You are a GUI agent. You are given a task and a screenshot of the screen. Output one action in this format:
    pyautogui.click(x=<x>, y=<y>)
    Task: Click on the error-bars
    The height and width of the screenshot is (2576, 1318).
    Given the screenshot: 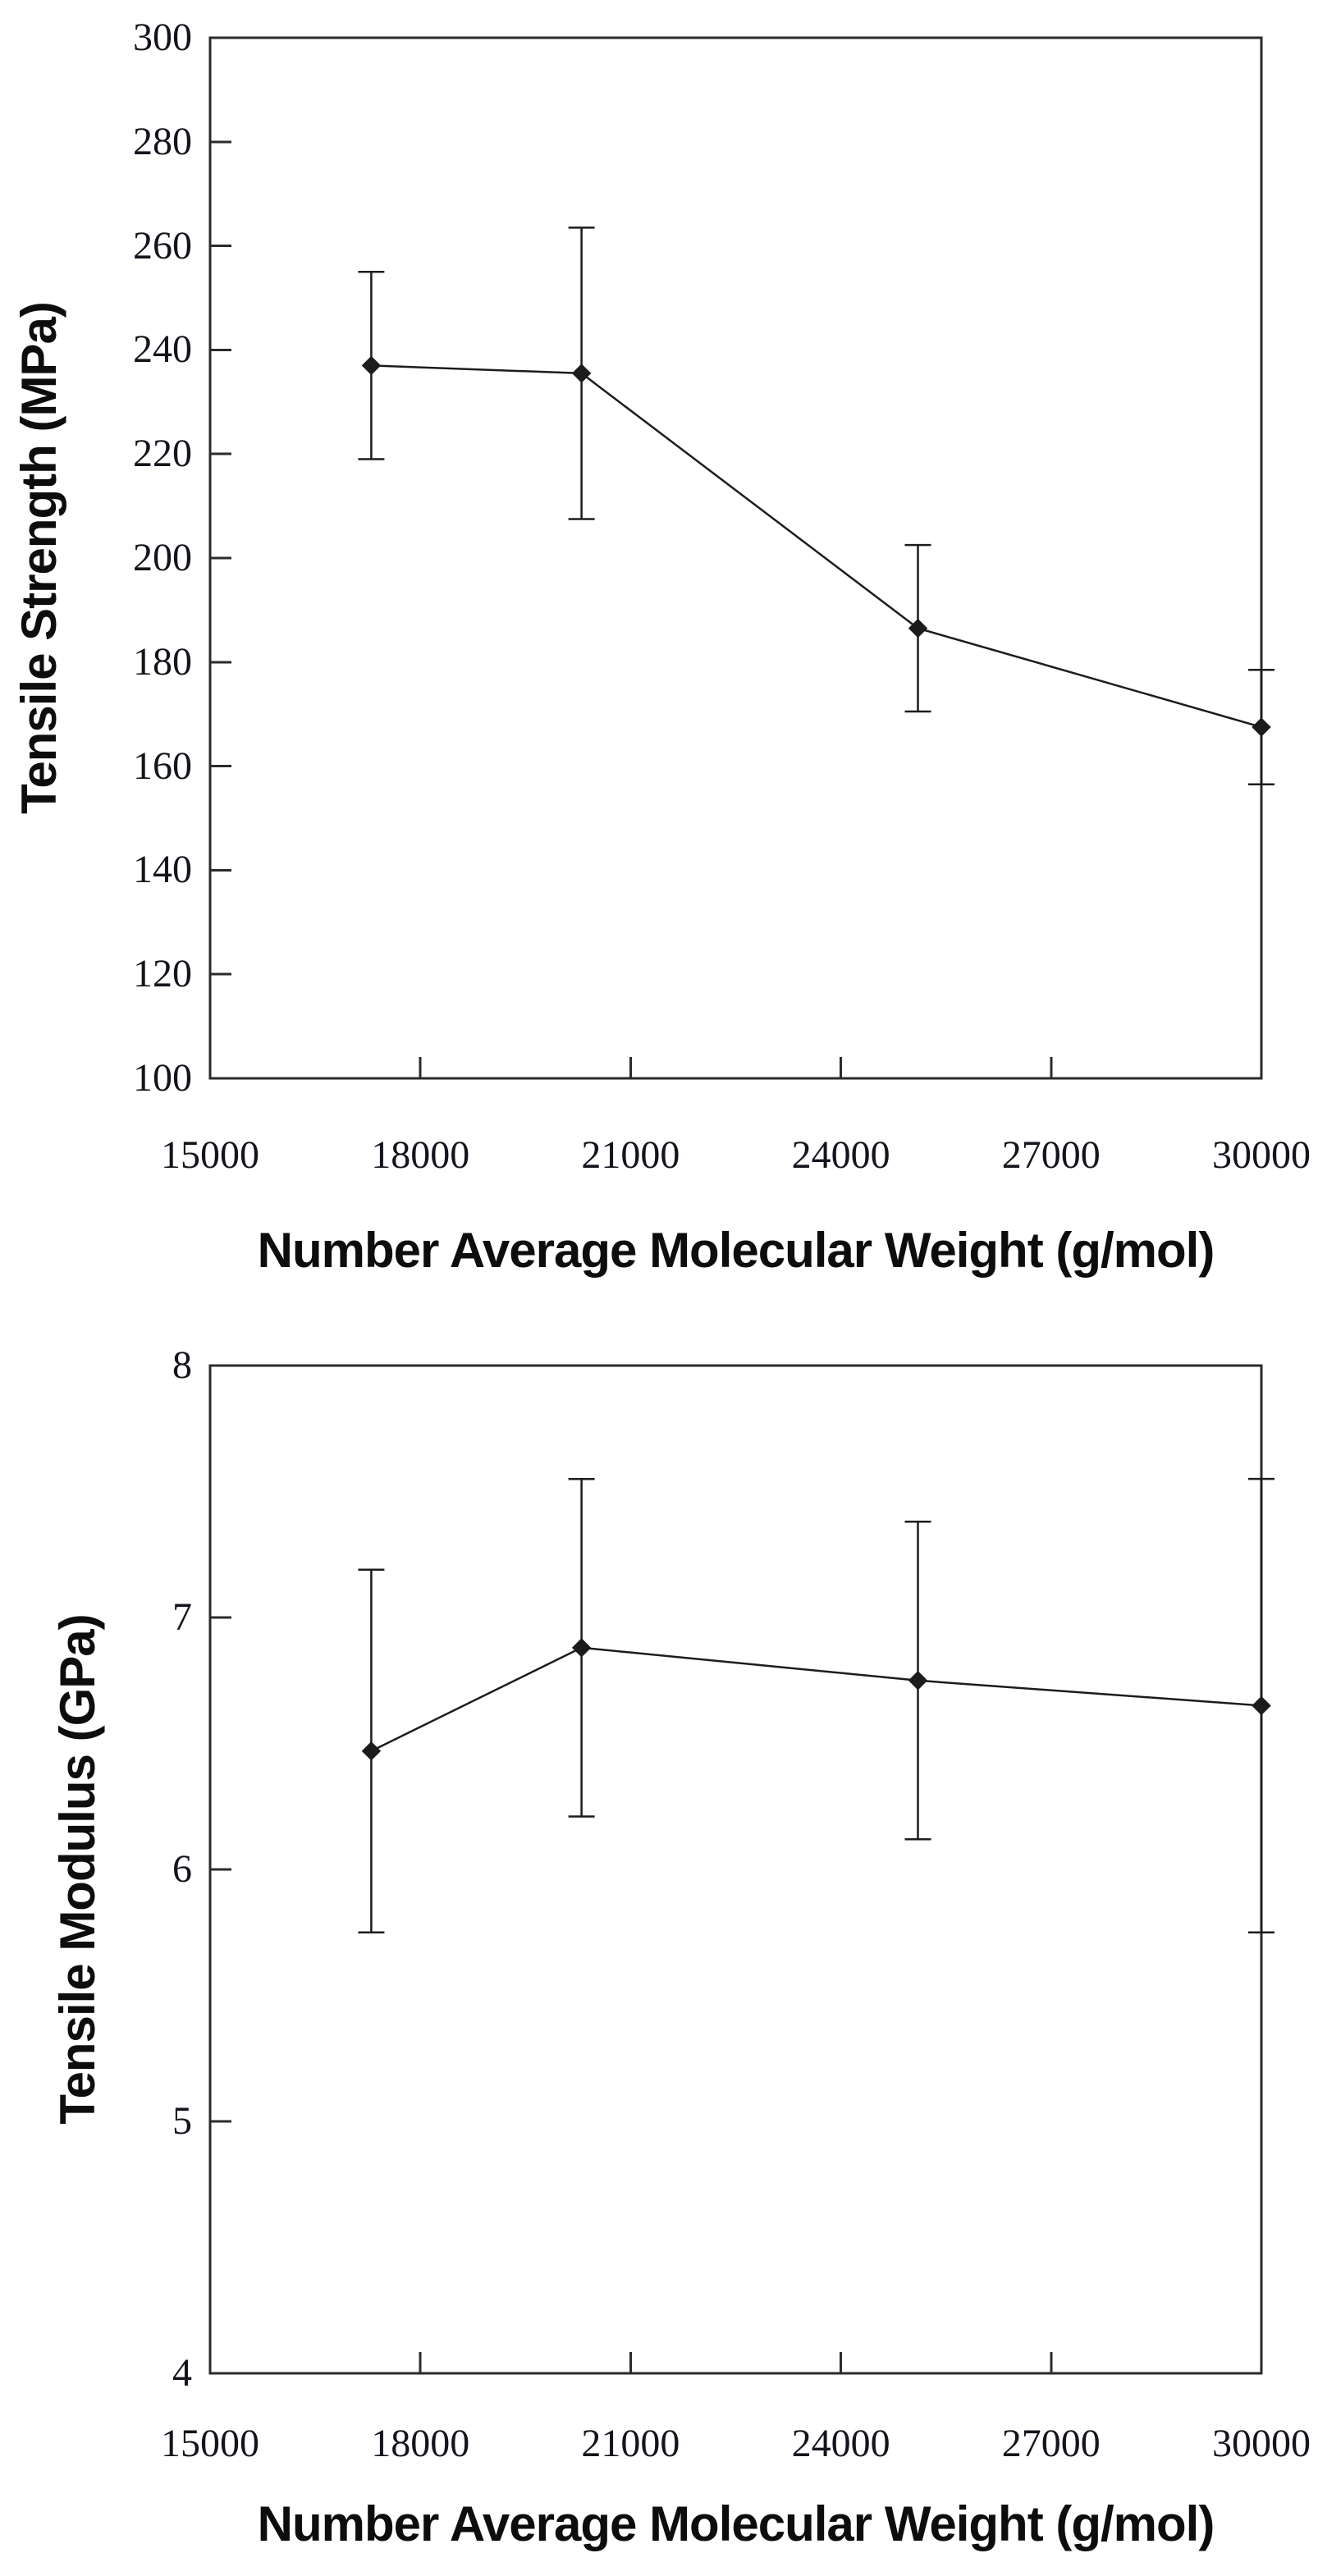 What is the action you would take?
    pyautogui.click(x=816, y=1705)
    